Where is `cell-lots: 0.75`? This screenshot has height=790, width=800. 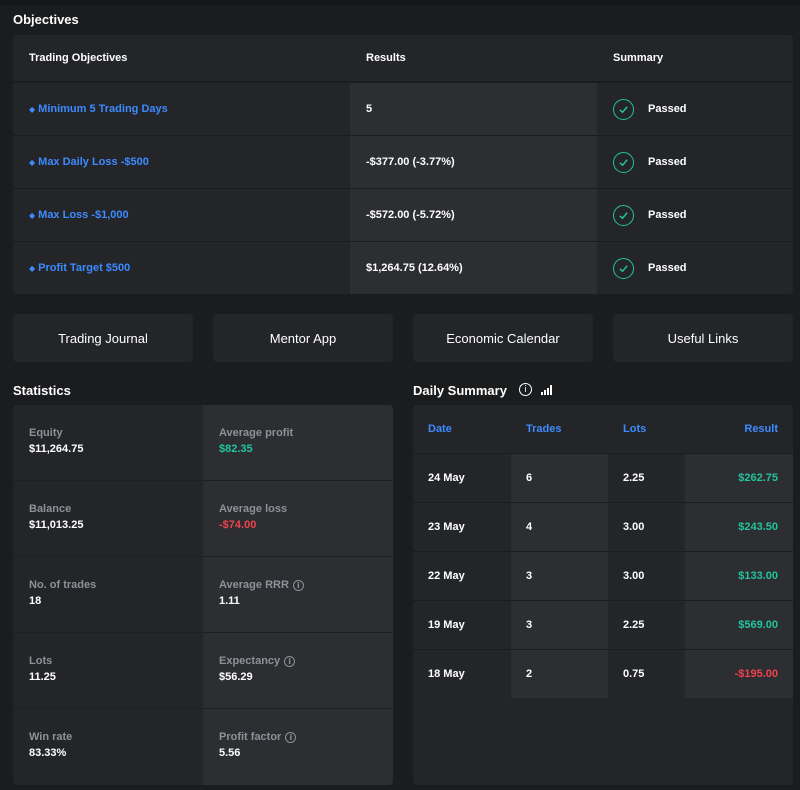
cell-lots: 0.75 is located at coordinates (634, 674).